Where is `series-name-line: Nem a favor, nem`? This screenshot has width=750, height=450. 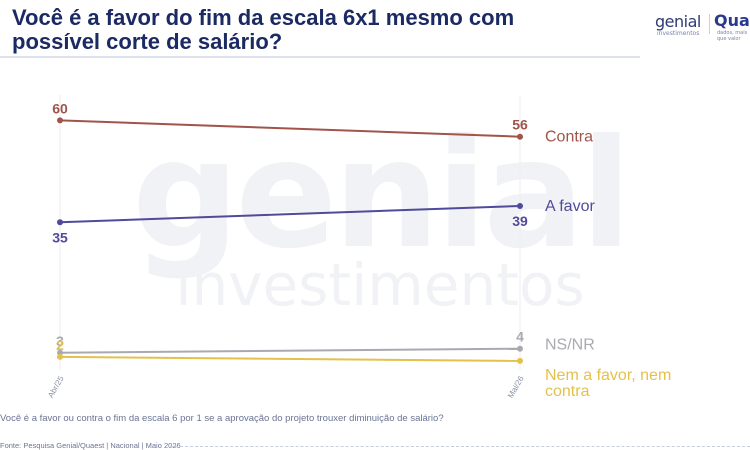 series-name-line: Nem a favor, nem is located at coordinates (608, 375).